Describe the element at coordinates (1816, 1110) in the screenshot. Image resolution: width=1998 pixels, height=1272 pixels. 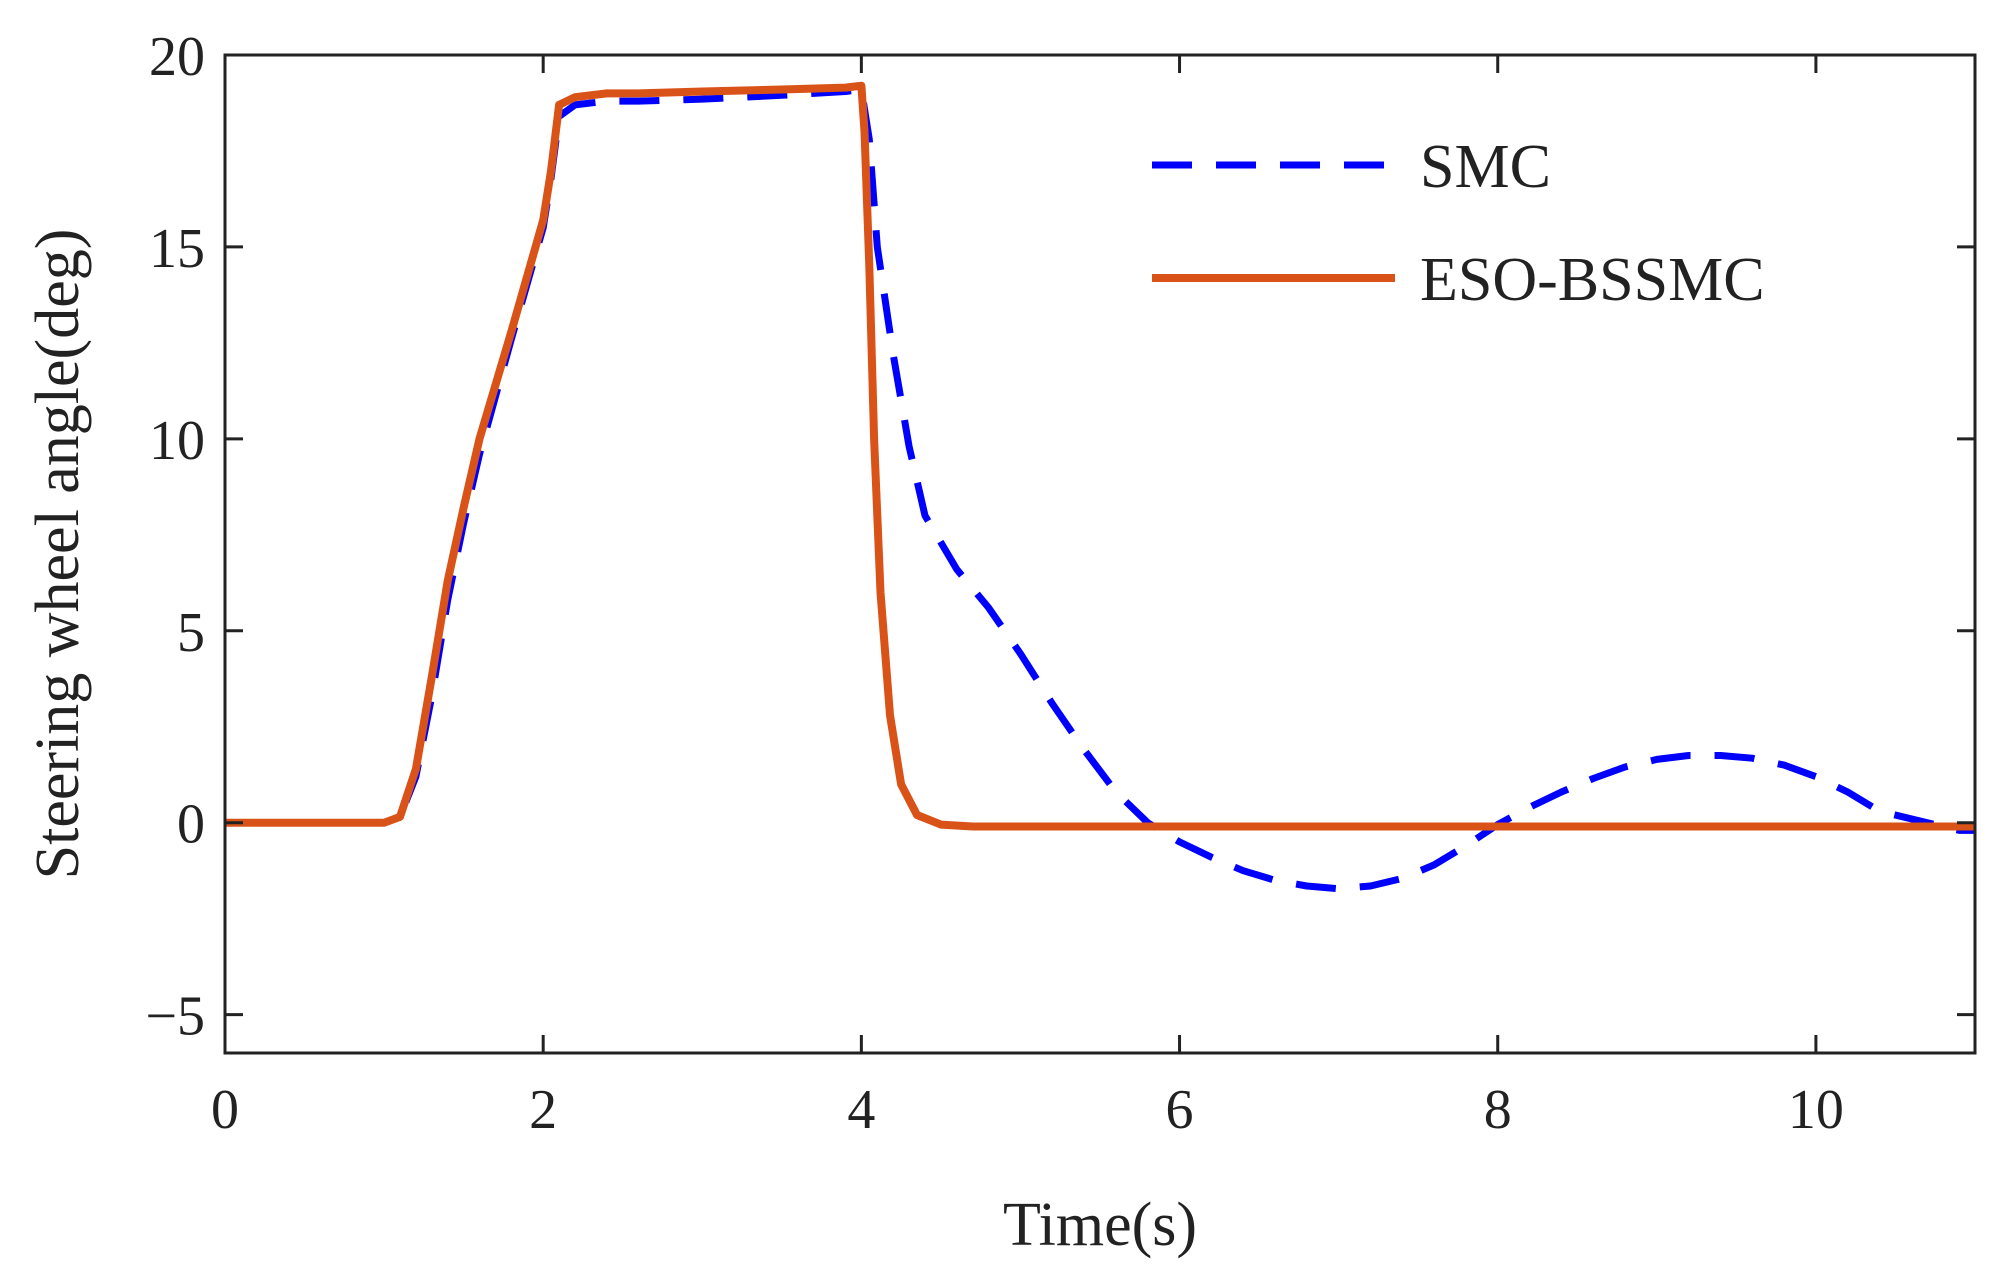
I see `x-tick-label: 10` at that location.